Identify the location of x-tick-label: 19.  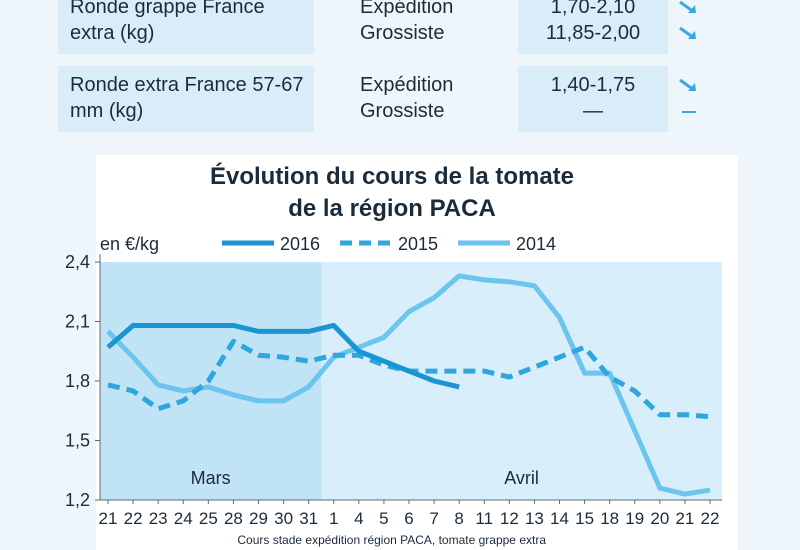
(634, 518).